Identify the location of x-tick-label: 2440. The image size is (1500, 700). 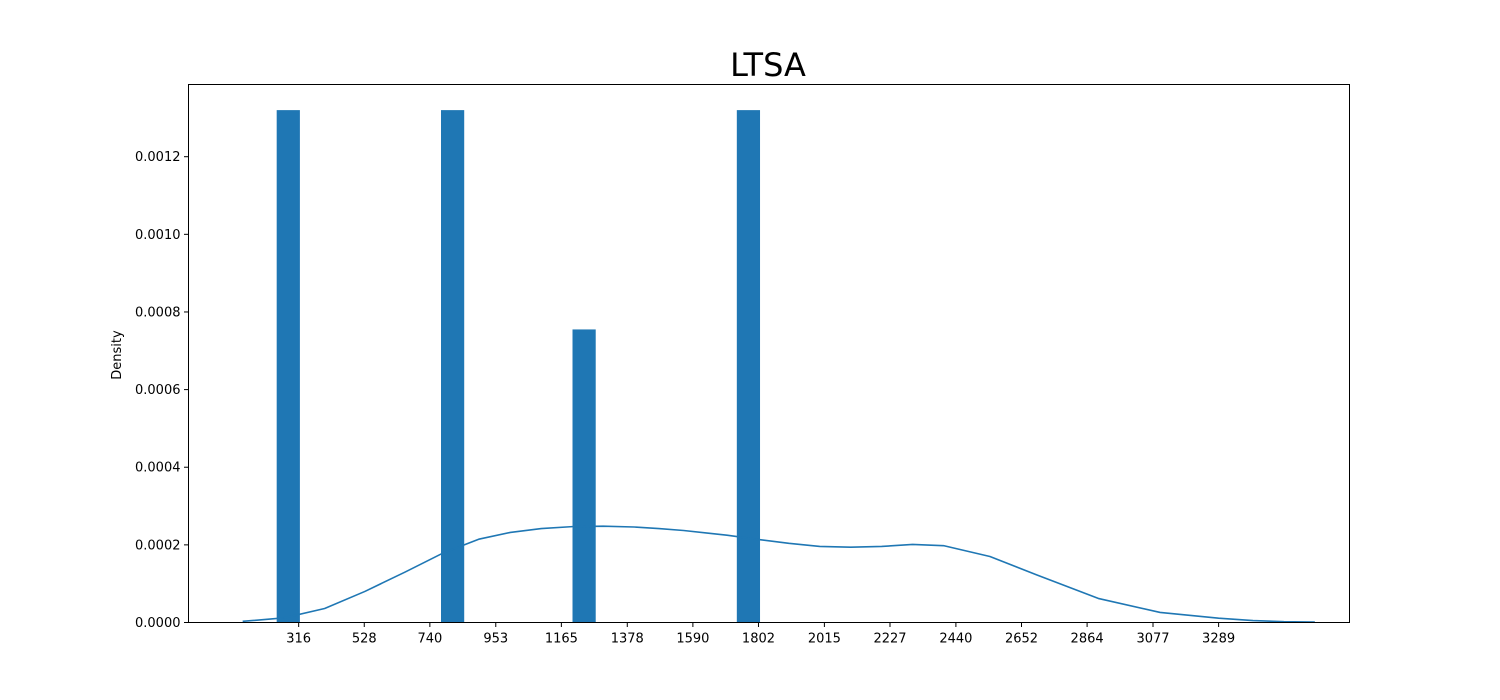
(955, 639).